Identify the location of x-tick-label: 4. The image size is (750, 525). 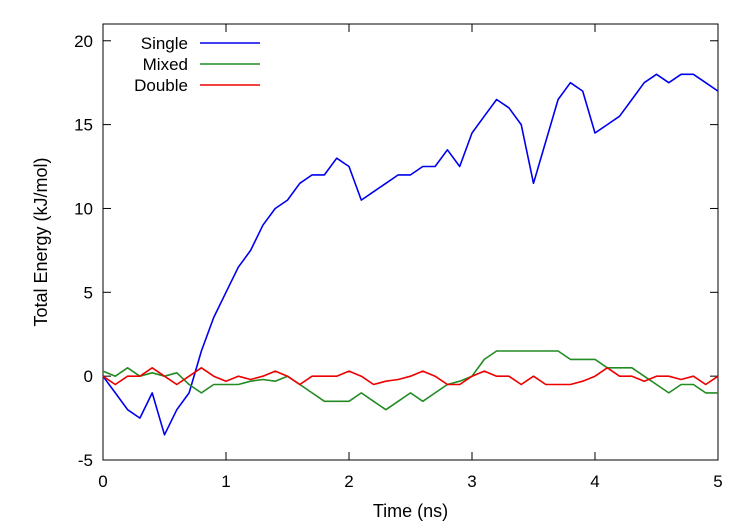
(594, 481).